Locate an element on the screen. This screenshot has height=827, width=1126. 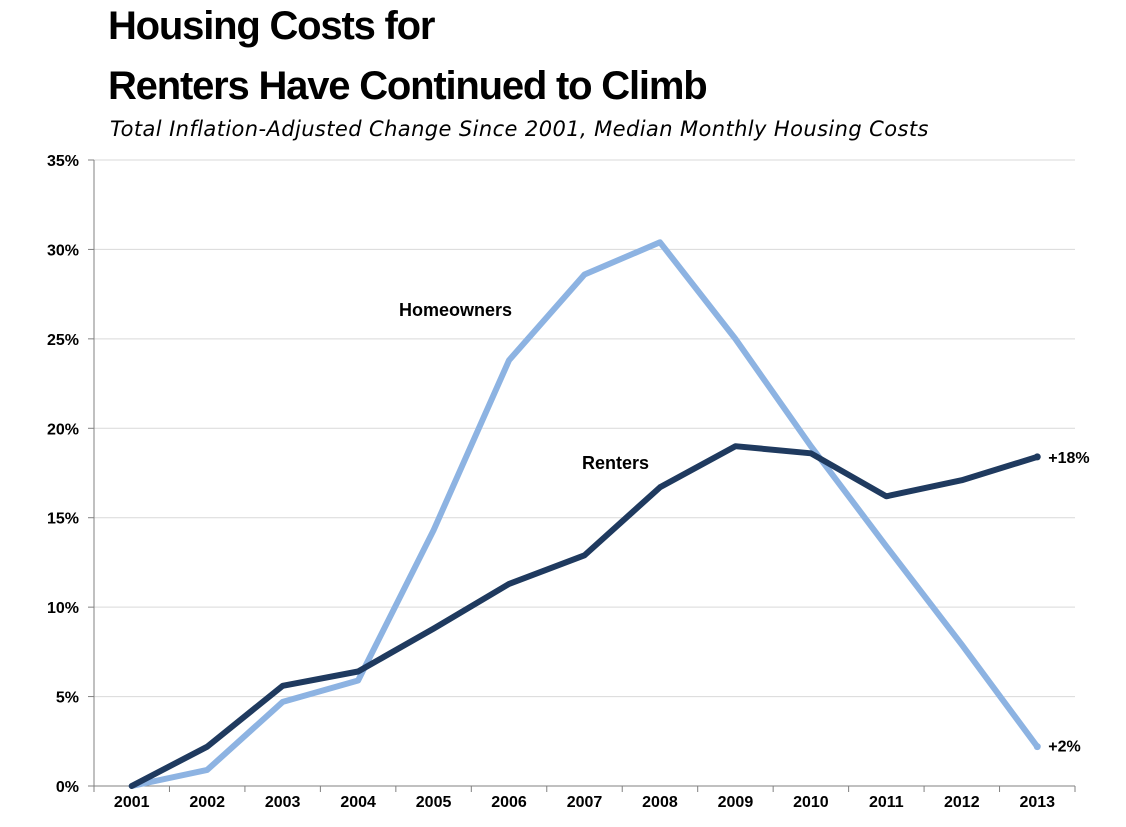
y-tick-label: 20% is located at coordinates (63, 429).